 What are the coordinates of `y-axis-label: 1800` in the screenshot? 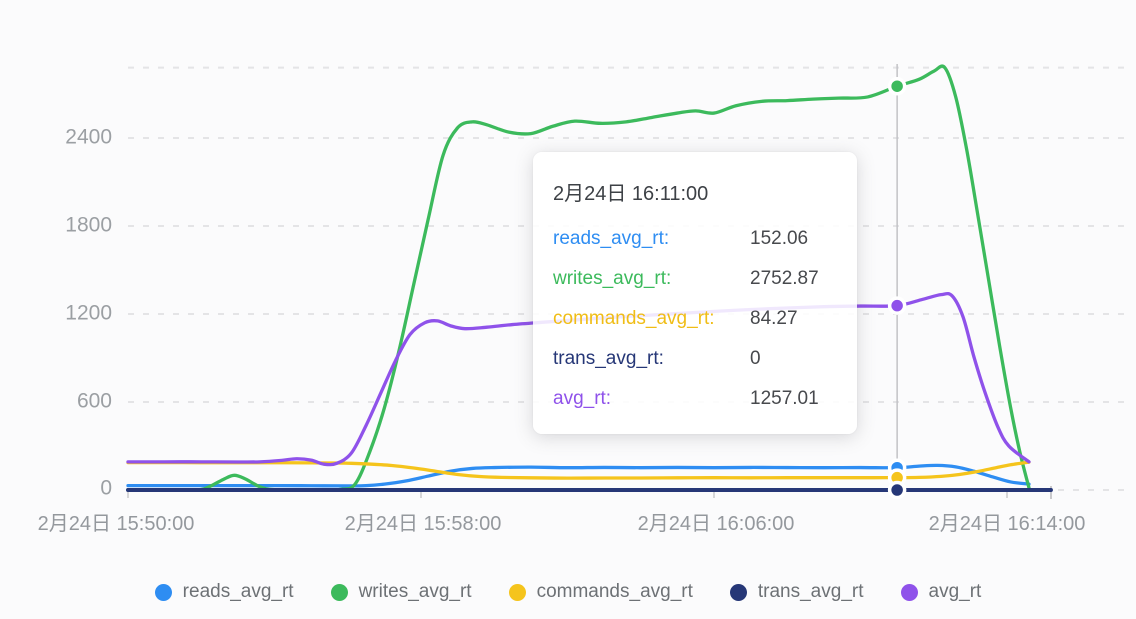 It's located at (88, 225).